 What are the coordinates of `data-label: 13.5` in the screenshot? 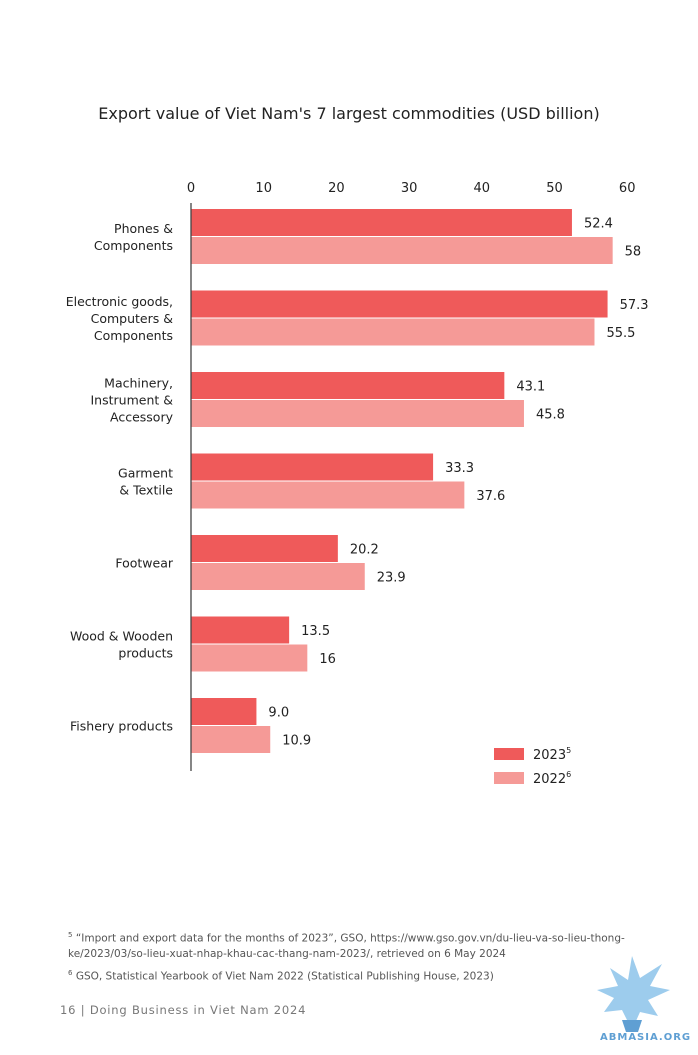 It's located at (315, 631).